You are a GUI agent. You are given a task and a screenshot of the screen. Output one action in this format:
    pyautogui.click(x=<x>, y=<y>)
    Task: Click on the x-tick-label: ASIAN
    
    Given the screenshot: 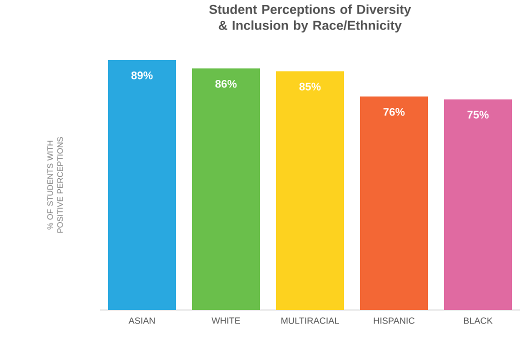 What is the action you would take?
    pyautogui.click(x=141, y=321)
    